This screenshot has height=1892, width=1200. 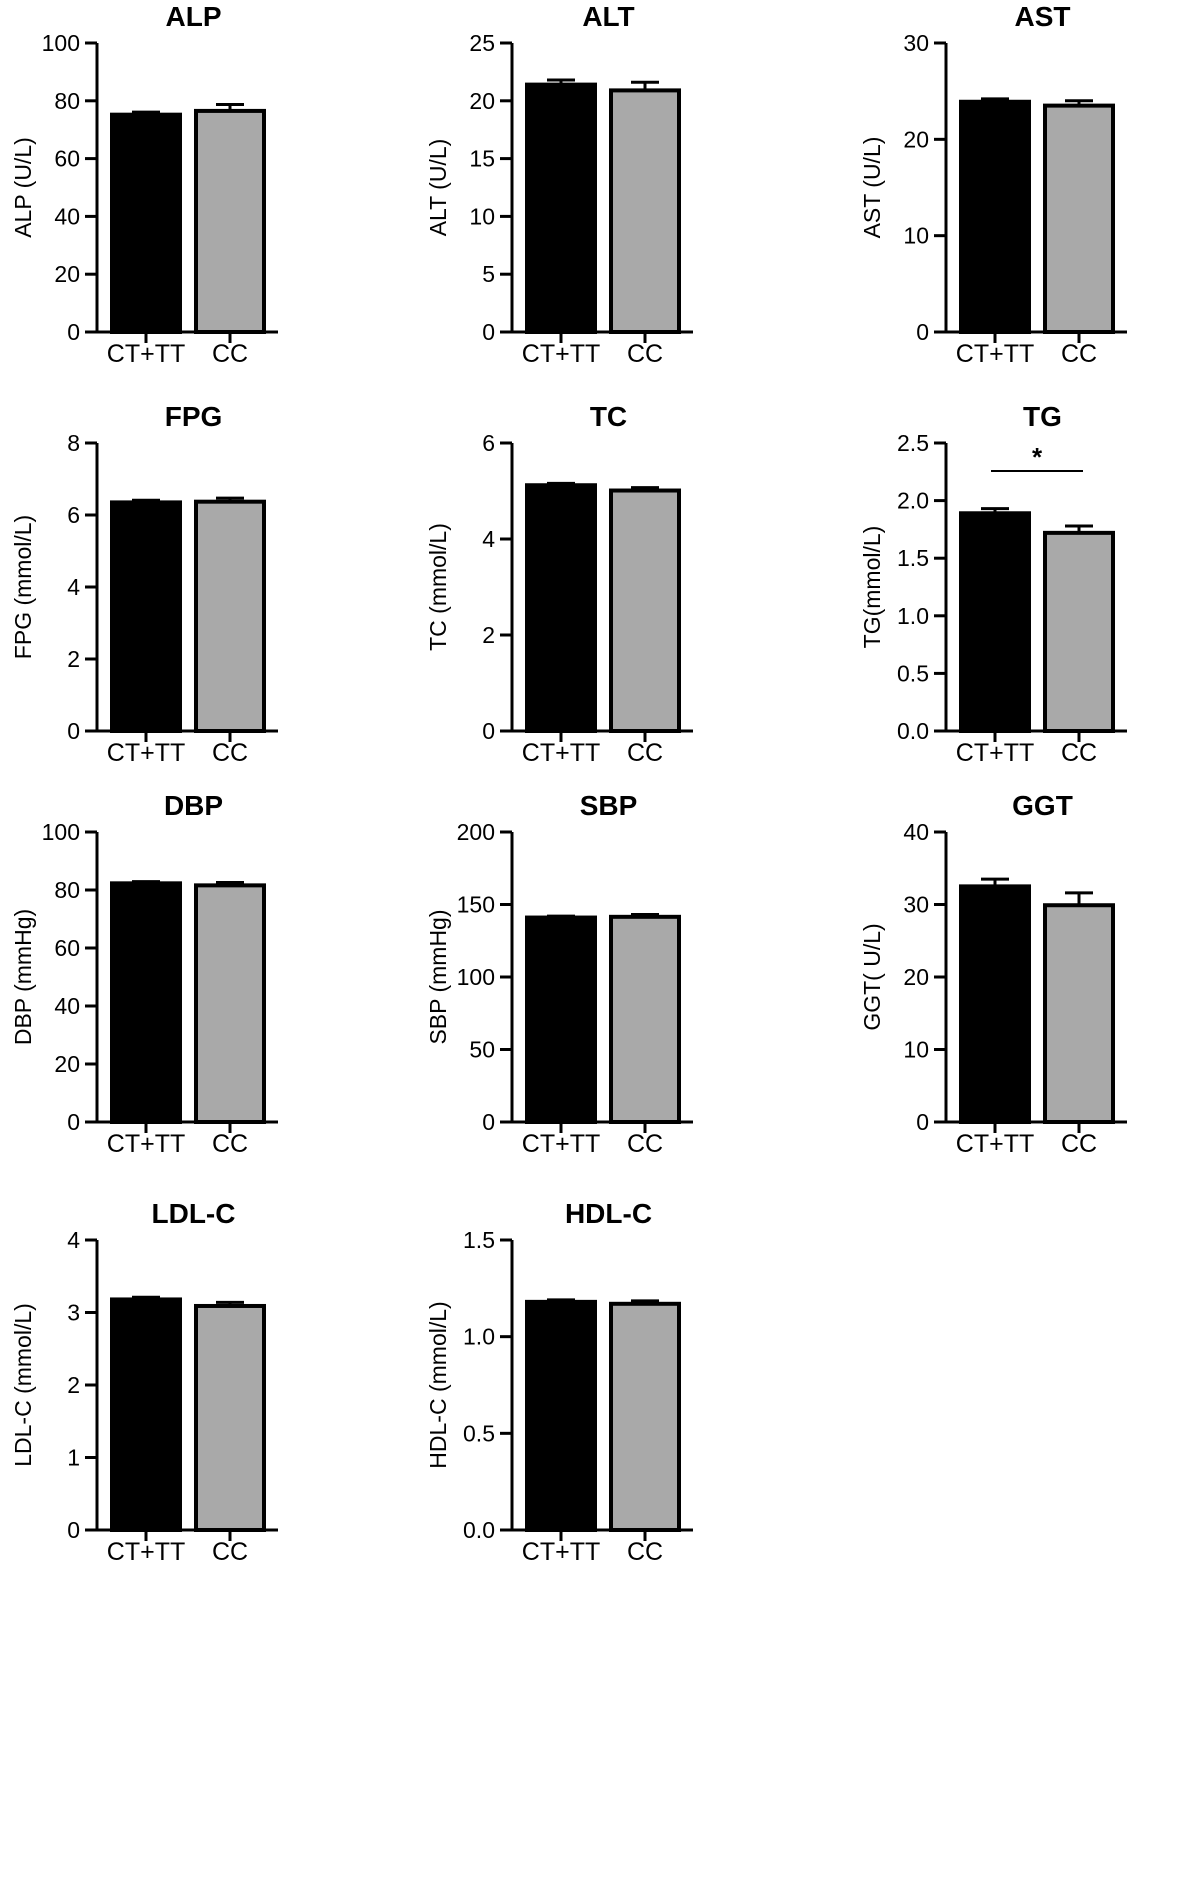 I want to click on chart-ldl-c: 0 1 2 3 4 CT+TT CC LDL-C LDL-C (mmol/L), so click(x=144, y=1382).